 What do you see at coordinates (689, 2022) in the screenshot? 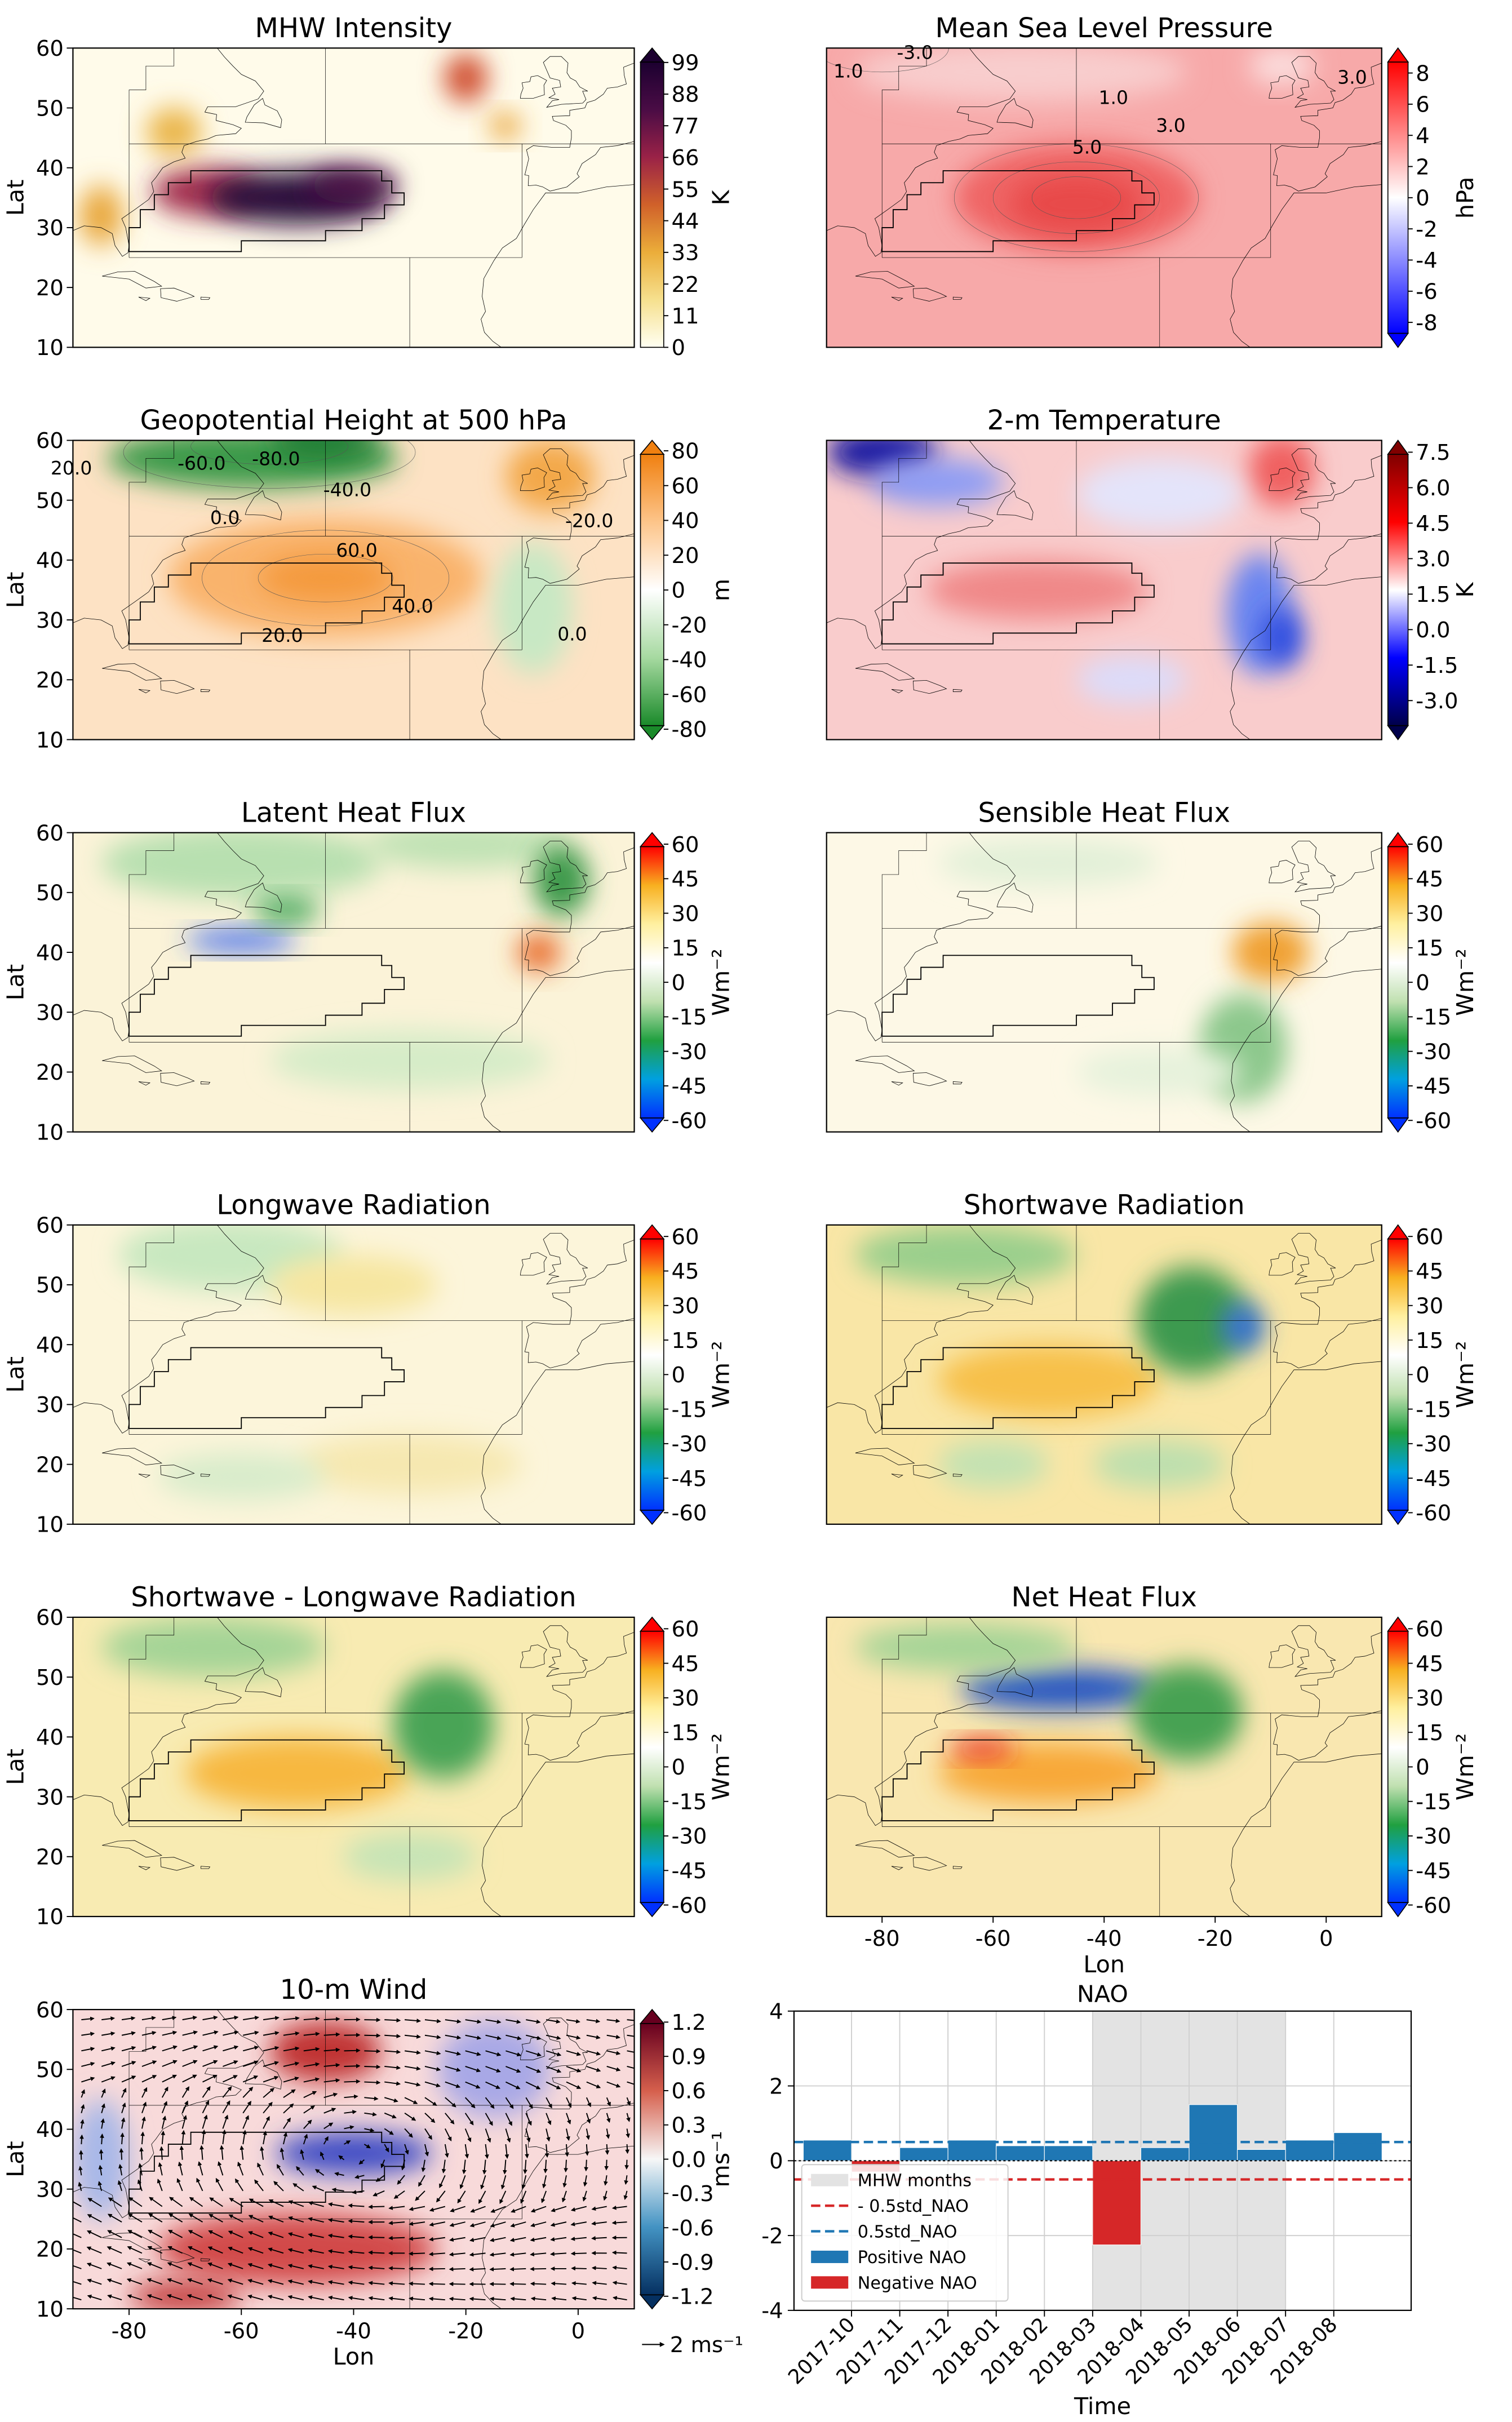
I see `colorbar-tick-label: 1.2` at bounding box center [689, 2022].